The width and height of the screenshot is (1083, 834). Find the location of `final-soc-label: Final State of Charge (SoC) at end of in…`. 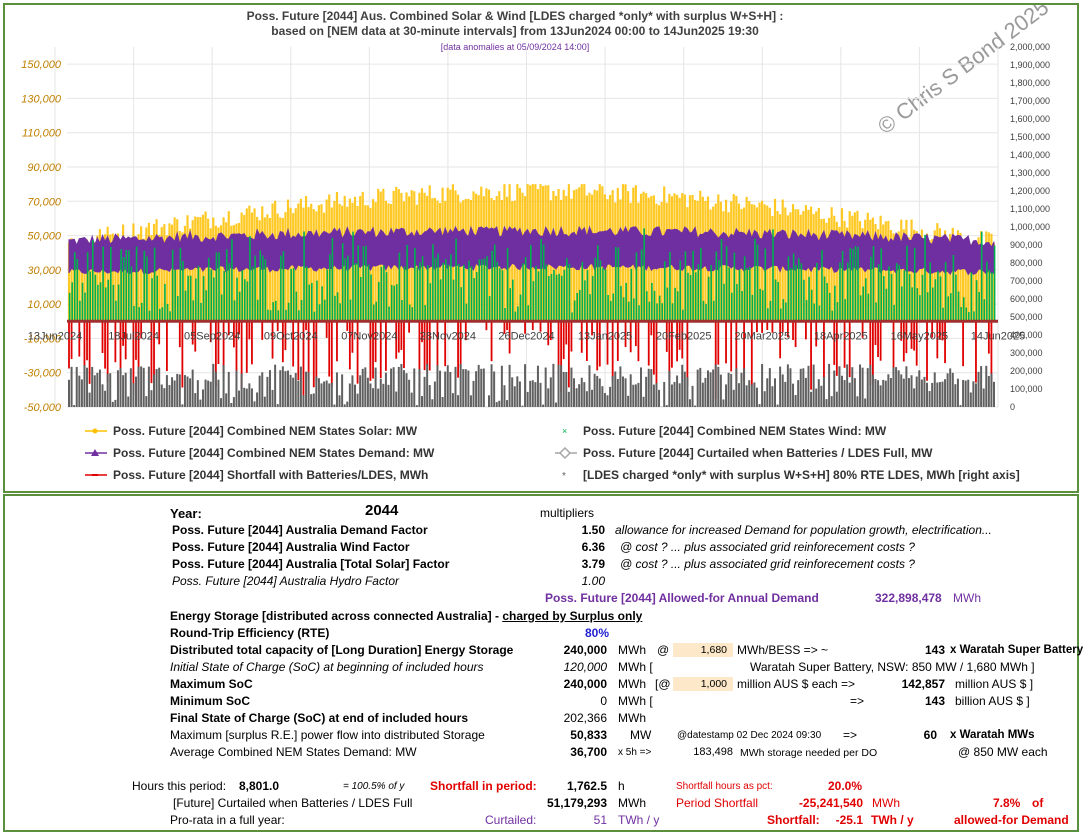

final-soc-label: Final State of Charge (SoC) at end of in… is located at coordinates (319, 718).